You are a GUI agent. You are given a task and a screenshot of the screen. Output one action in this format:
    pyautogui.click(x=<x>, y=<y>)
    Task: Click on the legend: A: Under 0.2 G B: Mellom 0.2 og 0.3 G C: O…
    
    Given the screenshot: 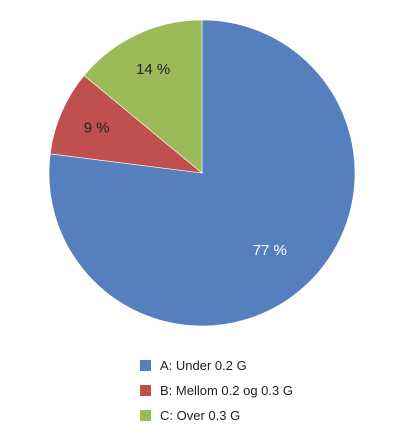 What is the action you would take?
    pyautogui.click(x=260, y=392)
    